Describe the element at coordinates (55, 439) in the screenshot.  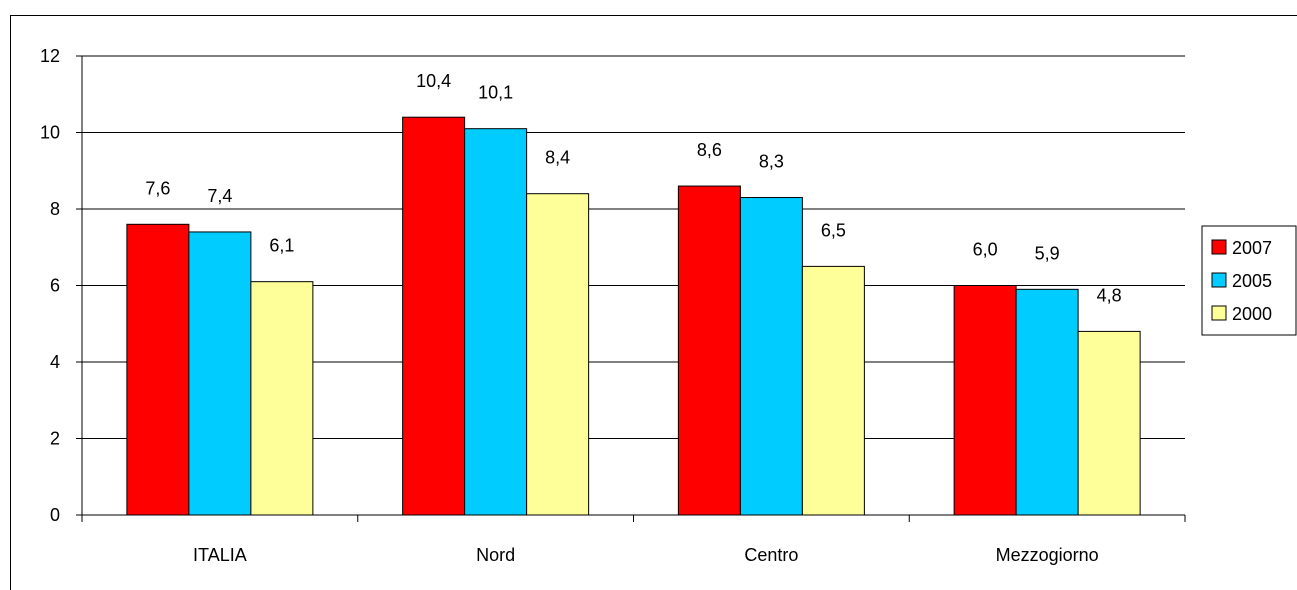
I see `y-tick-label: 2` at that location.